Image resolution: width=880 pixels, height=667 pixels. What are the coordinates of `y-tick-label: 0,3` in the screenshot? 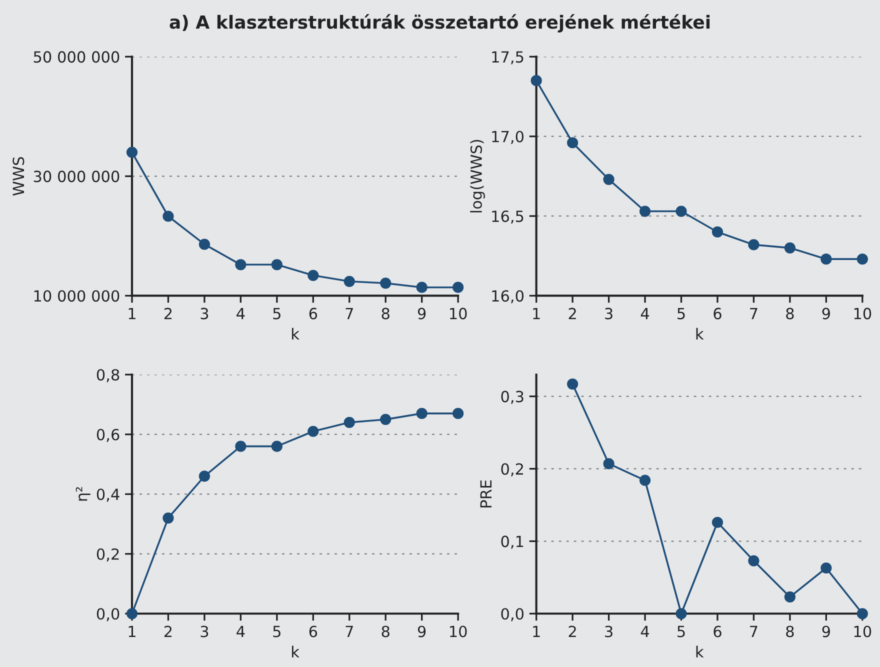 It's located at (512, 397).